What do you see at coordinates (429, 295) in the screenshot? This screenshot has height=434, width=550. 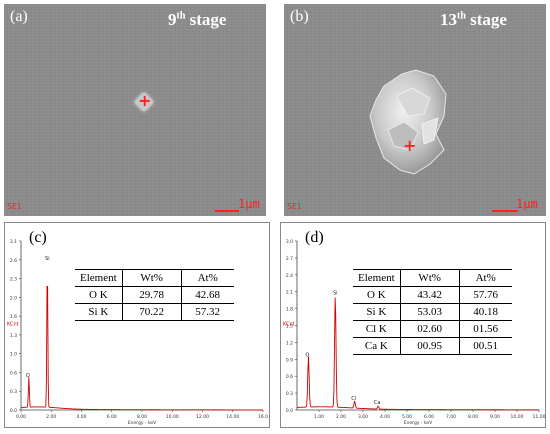 I see `cell-wt: 43.42` at bounding box center [429, 295].